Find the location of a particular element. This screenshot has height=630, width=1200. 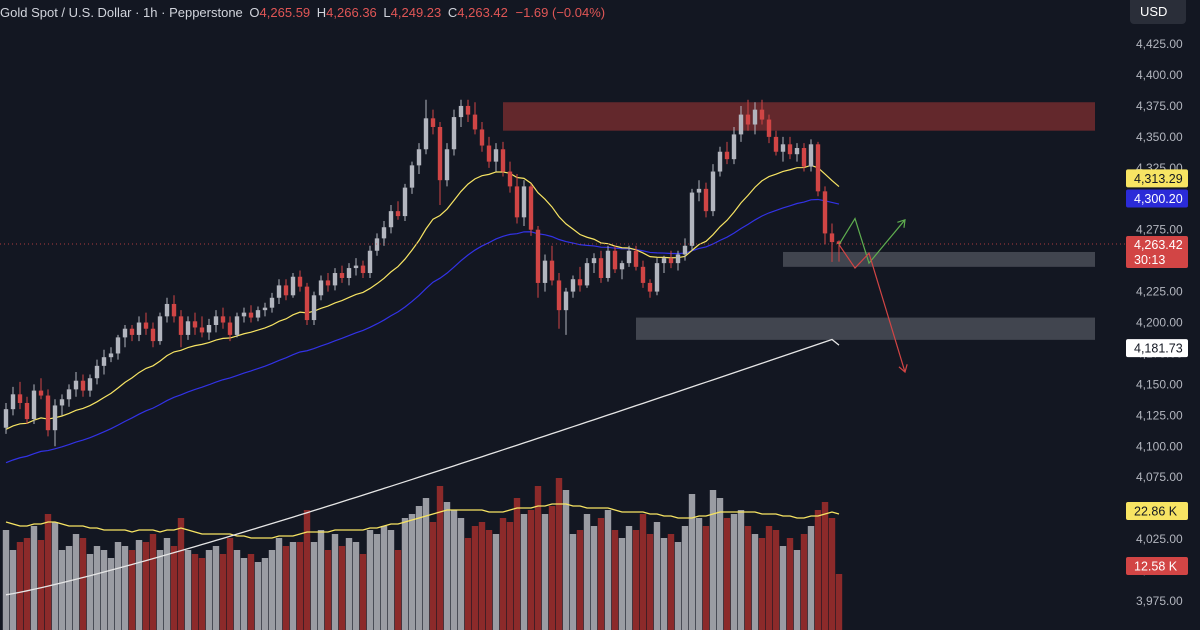

ma200-price-tag: 4,181.73 is located at coordinates (1158, 349).